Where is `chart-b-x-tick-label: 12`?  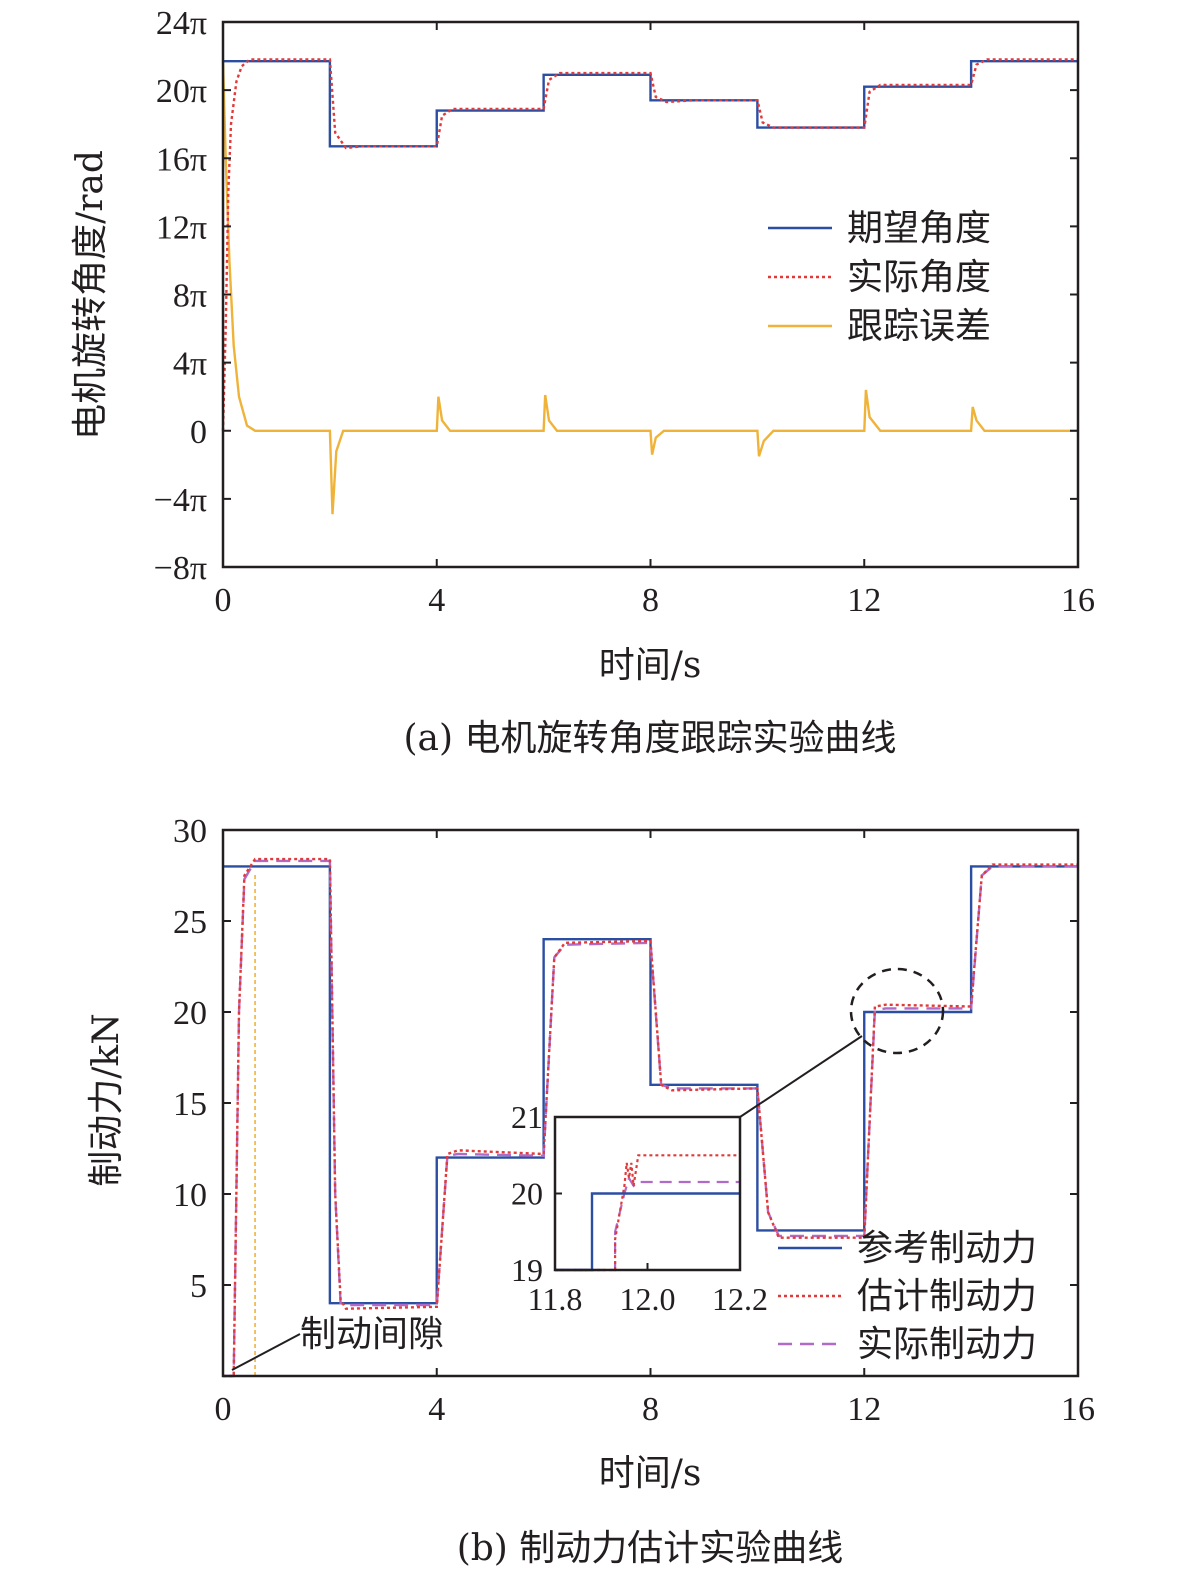 chart-b-x-tick-label: 12 is located at coordinates (864, 1409).